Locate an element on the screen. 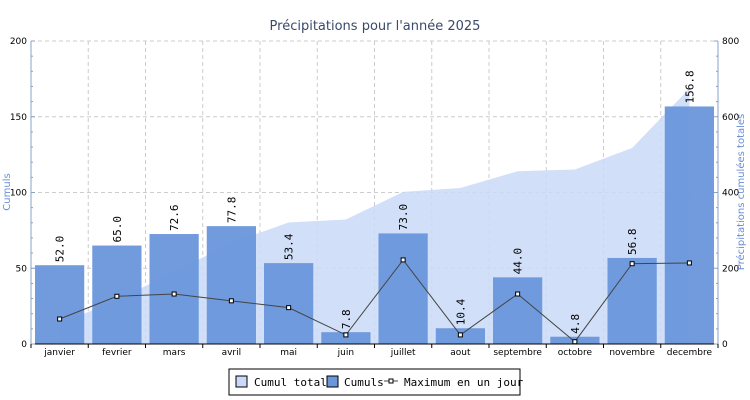 Image resolution: width=750 pixels, height=400 pixels. legend-swatch-marker is located at coordinates (391, 381).